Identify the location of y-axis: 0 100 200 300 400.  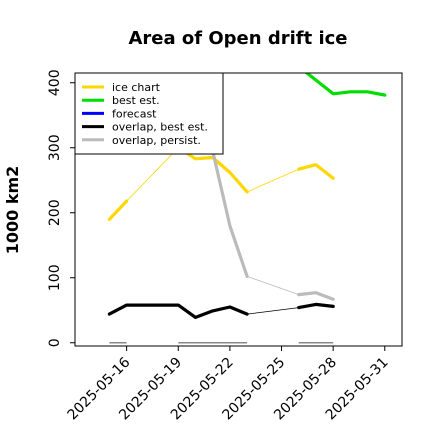
(61, 208).